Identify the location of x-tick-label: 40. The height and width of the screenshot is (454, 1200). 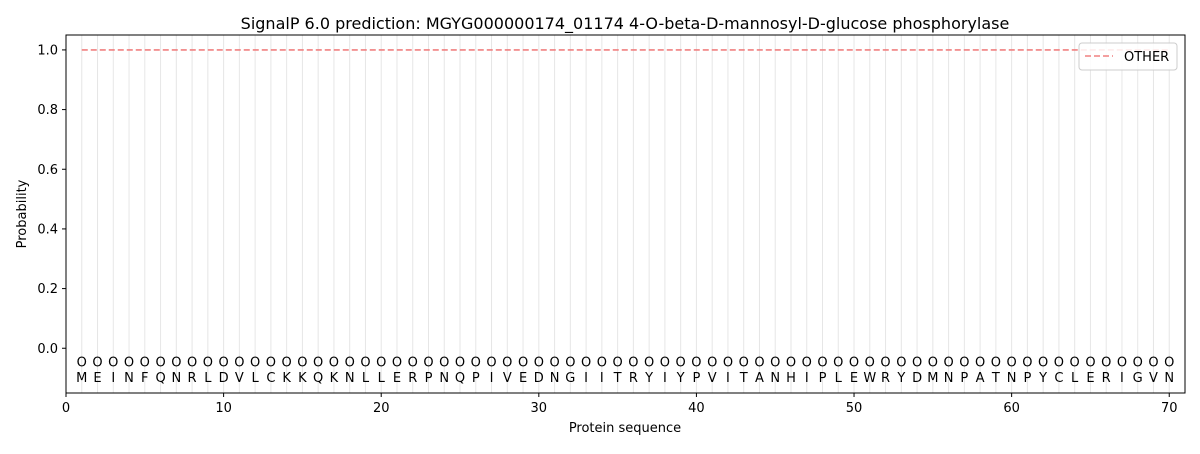
(696, 408).